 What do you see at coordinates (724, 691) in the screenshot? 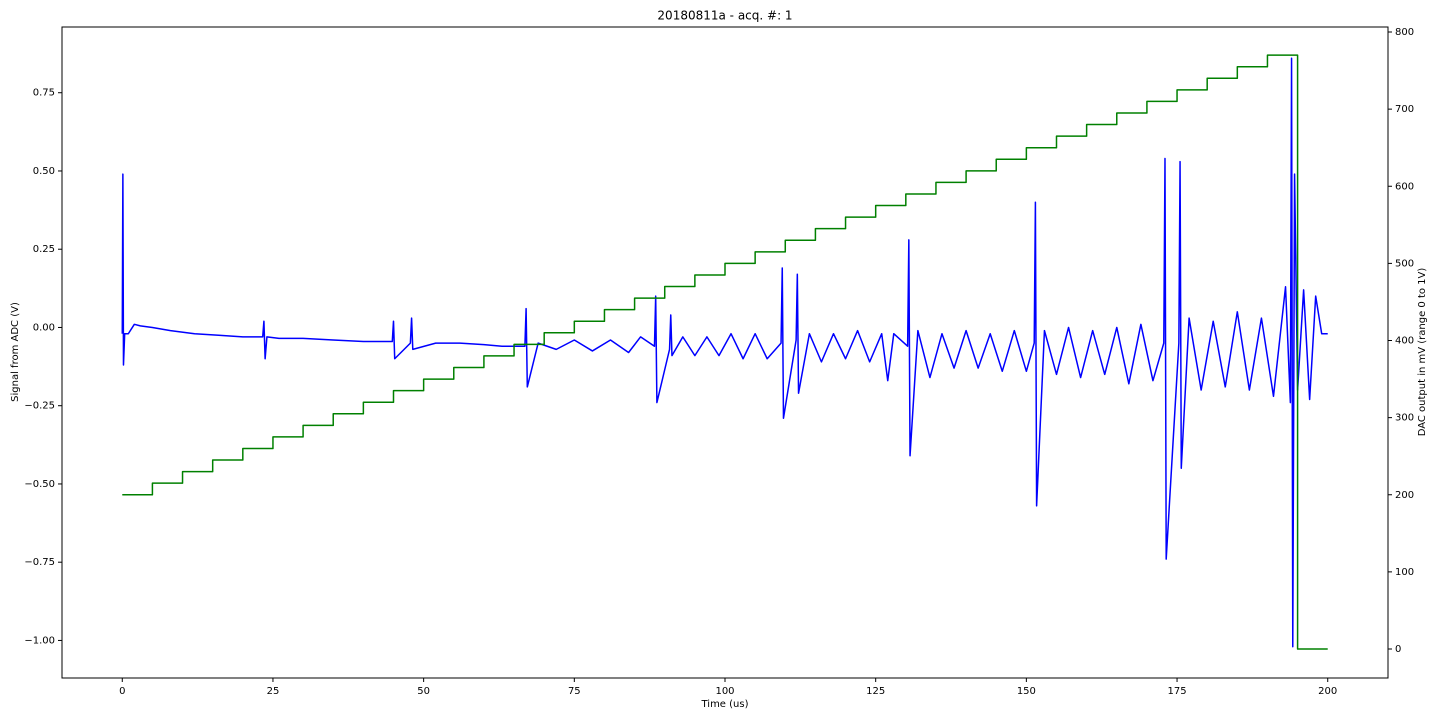
I see `x-tick-label: 100` at bounding box center [724, 691].